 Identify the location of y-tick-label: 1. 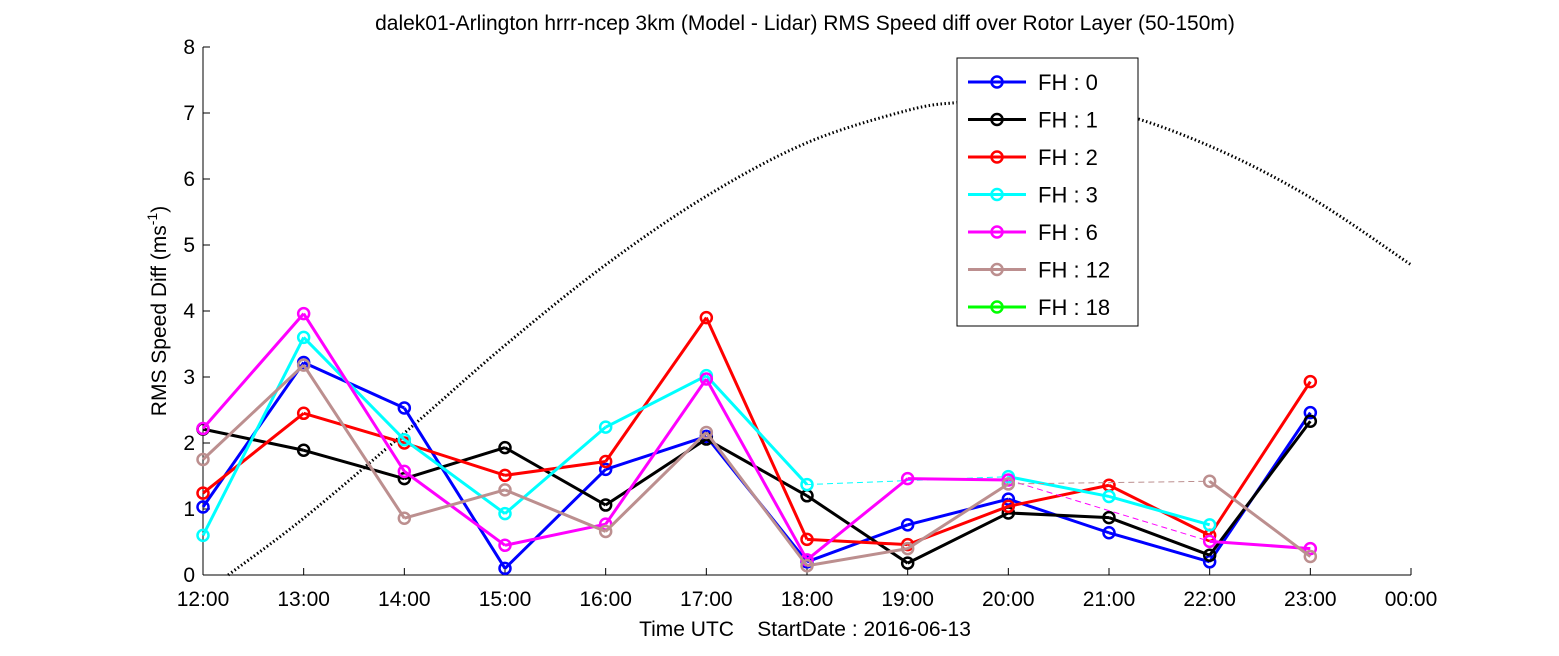
(189, 509).